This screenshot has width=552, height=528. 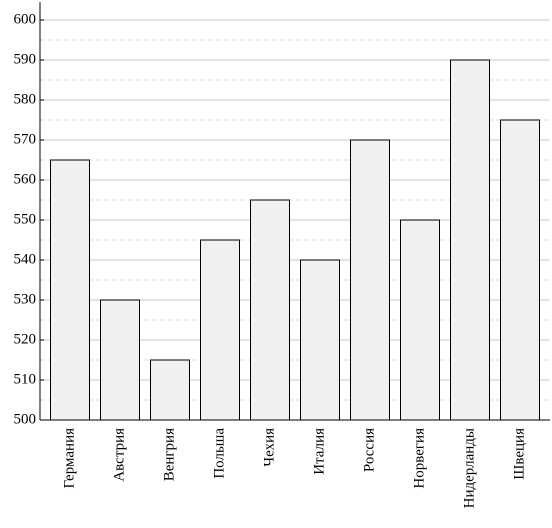 I want to click on x-tick-label: Австрия, so click(x=119, y=455).